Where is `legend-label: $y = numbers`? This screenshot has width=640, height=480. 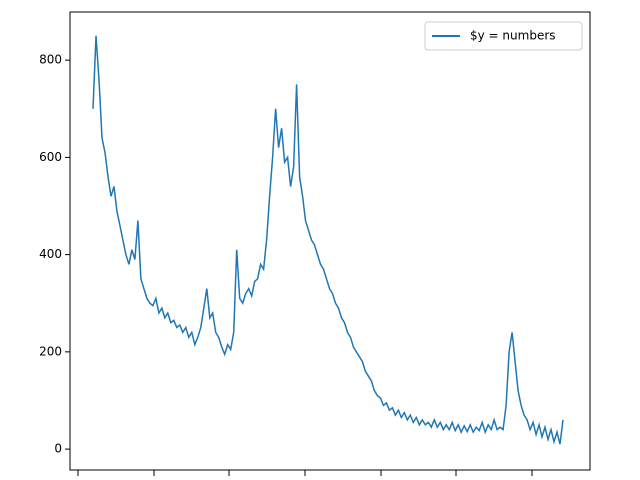
legend-label: $y = numbers is located at coordinates (513, 36).